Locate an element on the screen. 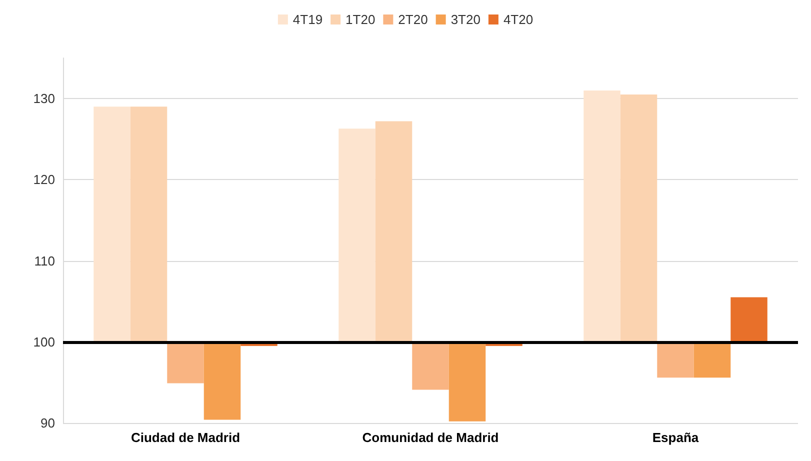  legend-label: 4T20 is located at coordinates (518, 19).